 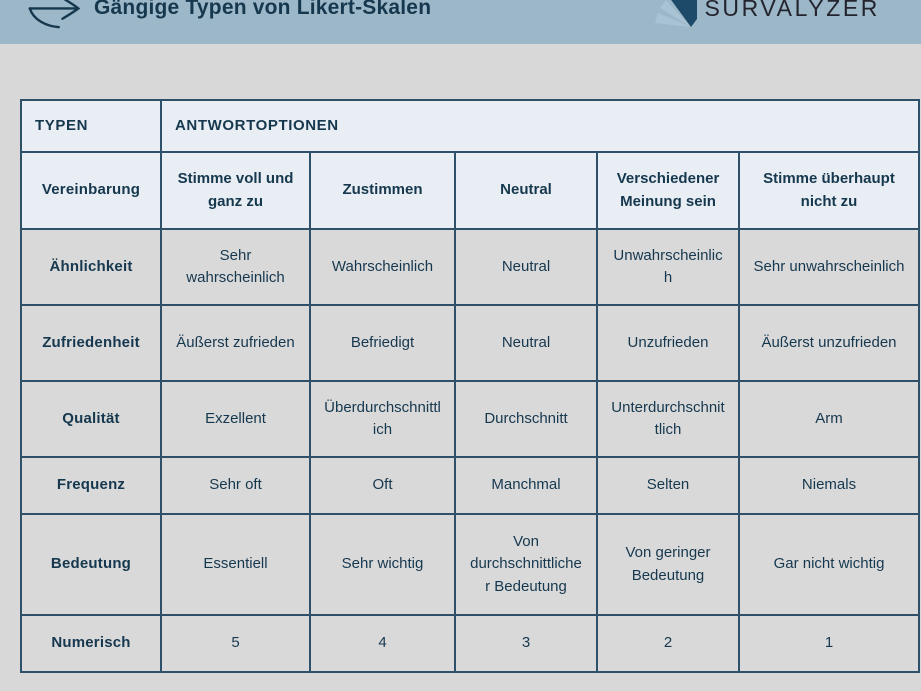 What do you see at coordinates (668, 643) in the screenshot?
I see `table-cell: 2` at bounding box center [668, 643].